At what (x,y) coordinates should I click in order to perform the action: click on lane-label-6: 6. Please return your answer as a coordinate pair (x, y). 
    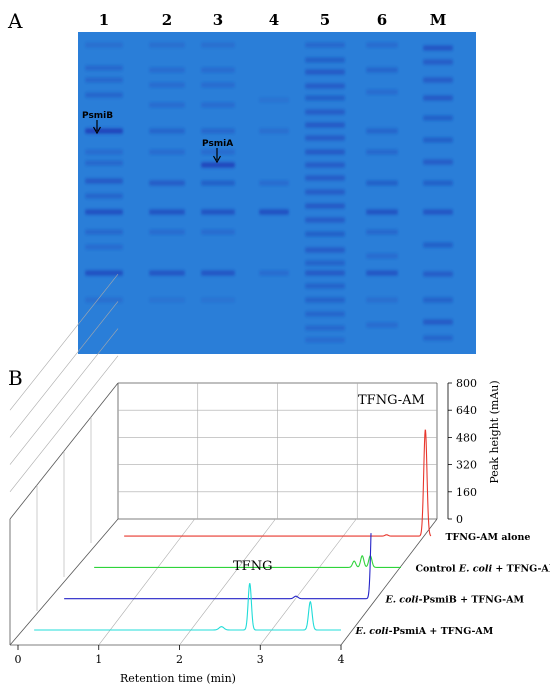
    Looking at the image, I should click on (382, 20).